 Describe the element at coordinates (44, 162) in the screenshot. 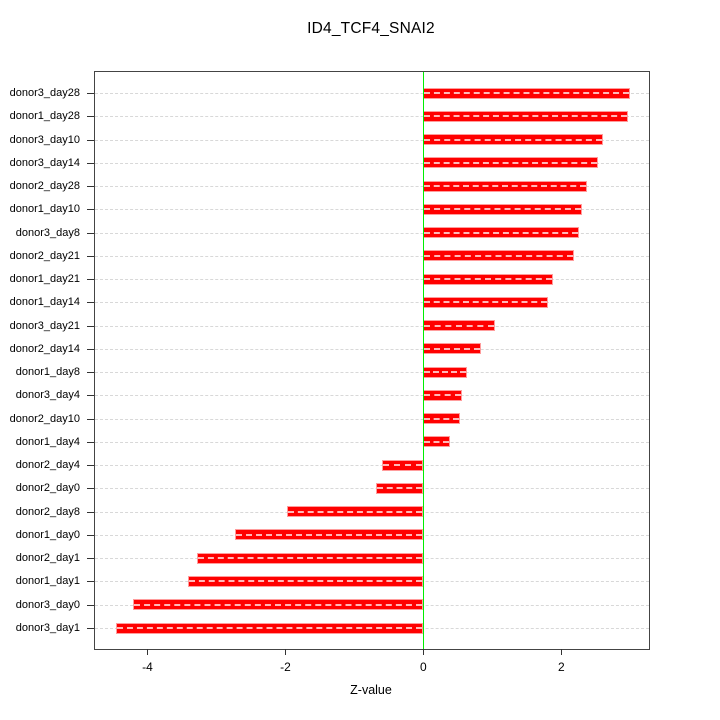

I see `y-axis-label: donor3_day14` at that location.